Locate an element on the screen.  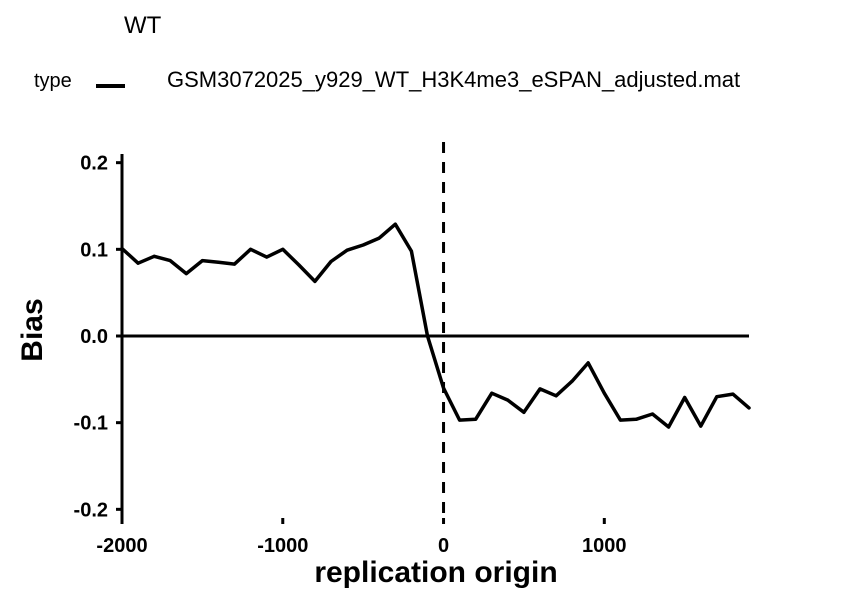
y-tick-label: -0.2 is located at coordinates (91, 510).